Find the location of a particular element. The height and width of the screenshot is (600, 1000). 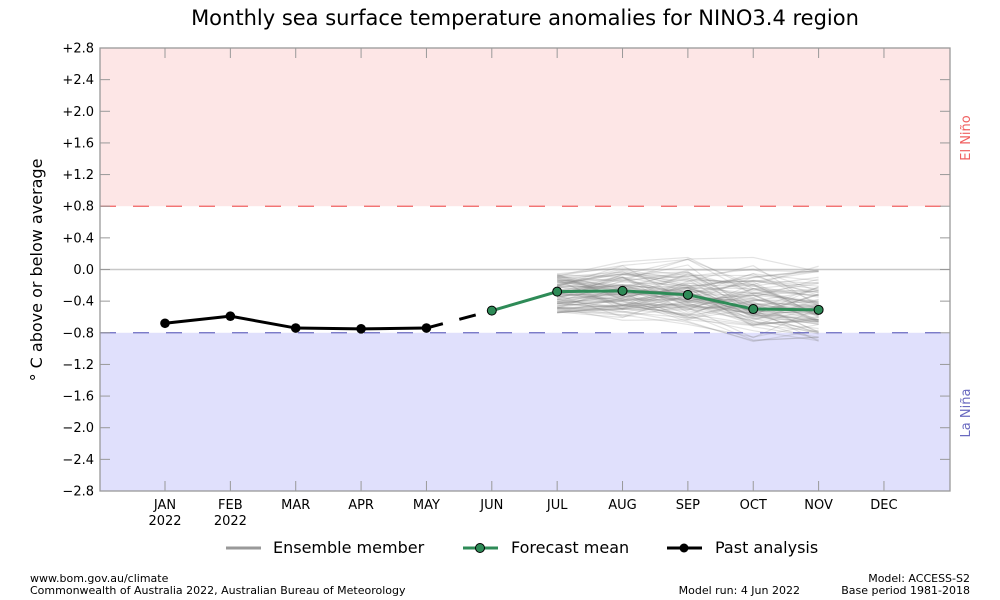

y-tick-label: +0.8 is located at coordinates (78, 207).